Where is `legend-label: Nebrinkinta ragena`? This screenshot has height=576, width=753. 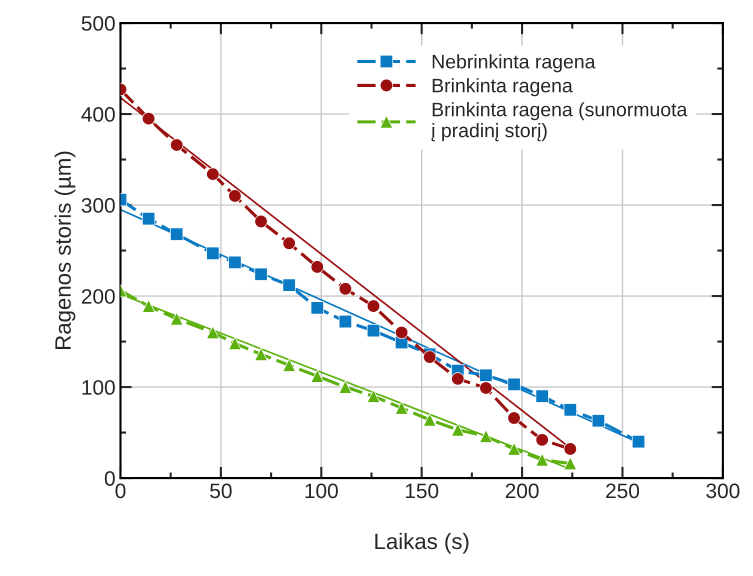
legend-label: Nebrinkinta ragena is located at coordinates (514, 63).